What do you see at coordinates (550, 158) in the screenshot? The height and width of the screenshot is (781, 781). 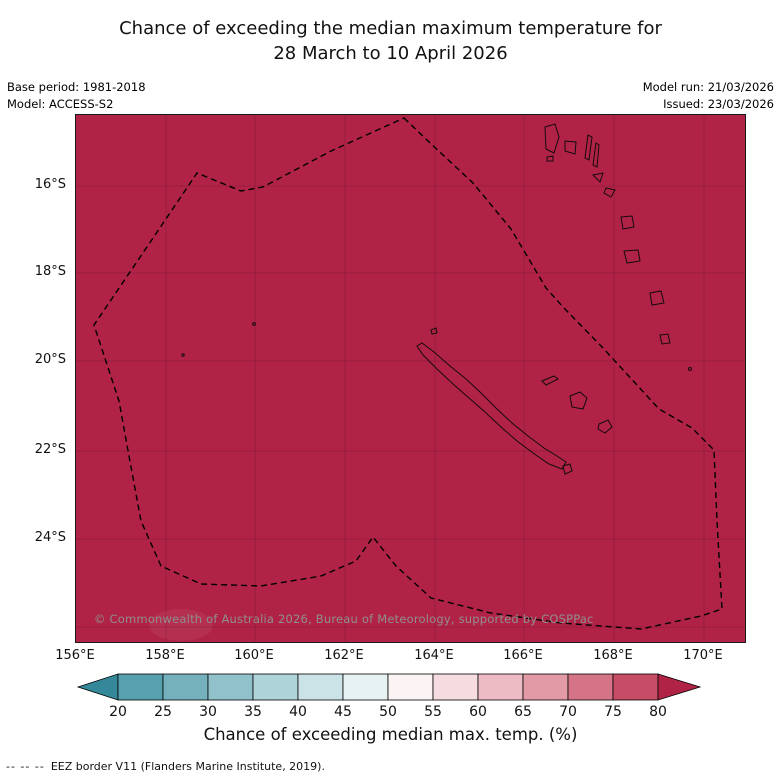 I see `island-outline-malo` at bounding box center [550, 158].